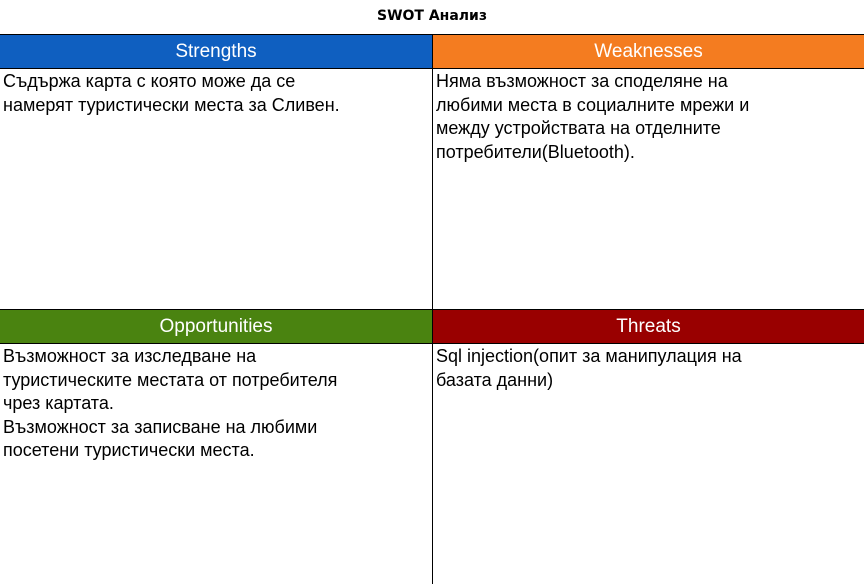  I want to click on threats-header: Threats, so click(648, 327).